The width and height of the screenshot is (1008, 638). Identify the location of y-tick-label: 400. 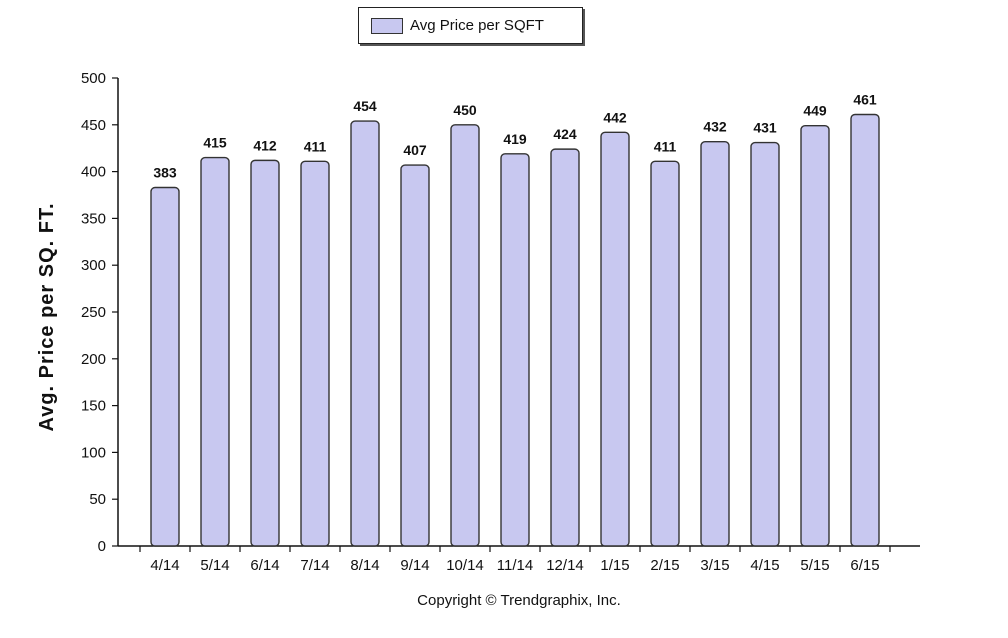
(93, 172).